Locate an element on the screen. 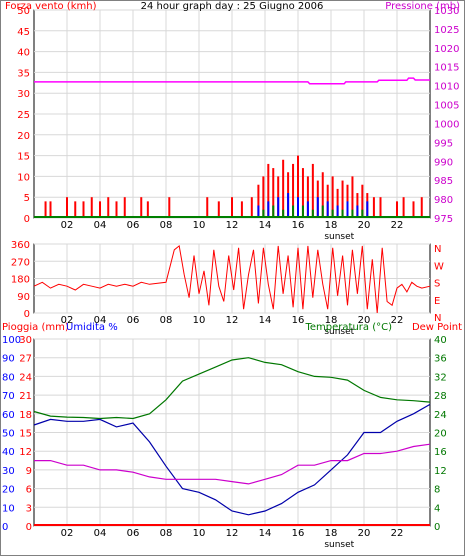  wind-xtick-label: 12 is located at coordinates (232, 225).